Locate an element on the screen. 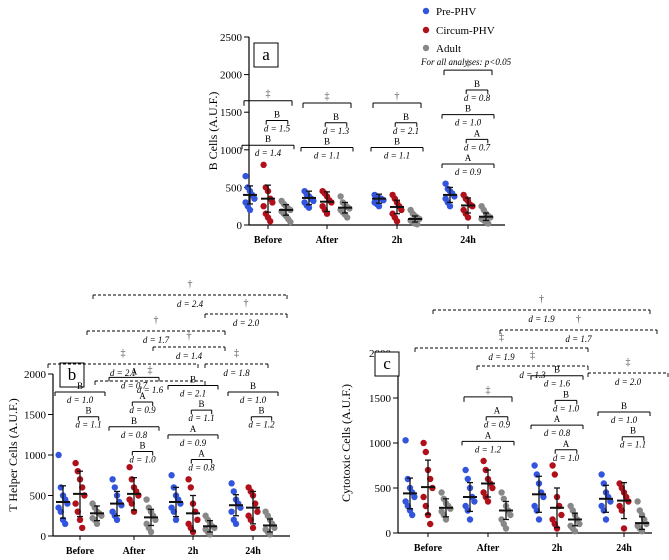 The width and height of the screenshot is (669, 560). panel-letter-box is located at coordinates (266, 55).